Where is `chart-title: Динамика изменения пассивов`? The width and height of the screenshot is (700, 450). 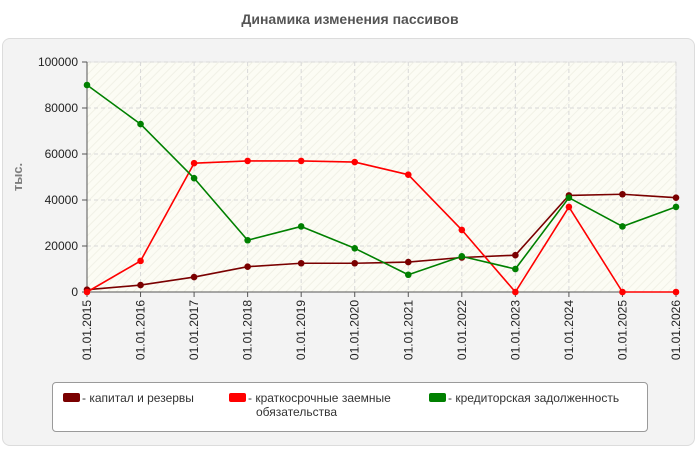 chart-title: Динамика изменения пассивов is located at coordinates (350, 19).